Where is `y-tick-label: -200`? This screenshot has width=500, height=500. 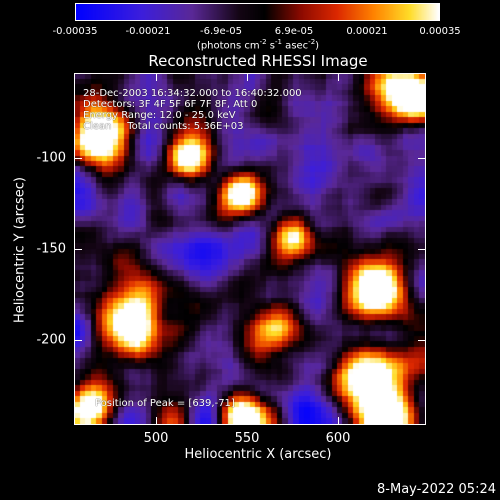 y-tick-label: -200 is located at coordinates (51, 340).